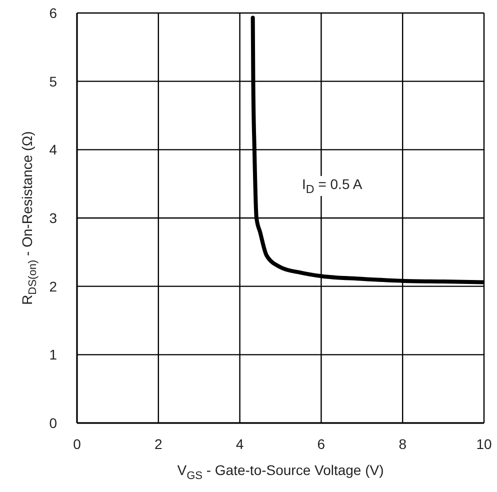  I want to click on y-tick-label: 0, so click(53, 422).